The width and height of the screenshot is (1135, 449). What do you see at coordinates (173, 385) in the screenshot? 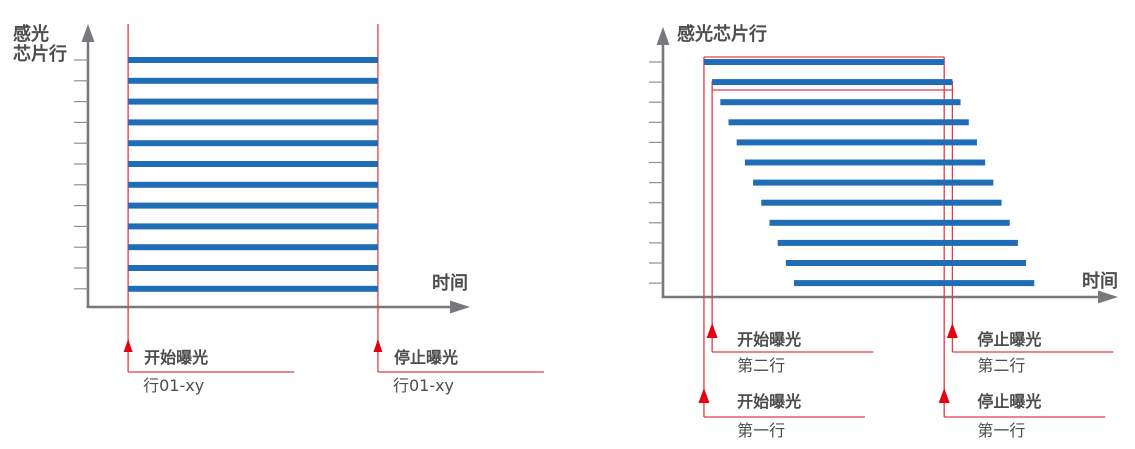
I see `exposure-start-sublabel: 行01-xy` at bounding box center [173, 385].